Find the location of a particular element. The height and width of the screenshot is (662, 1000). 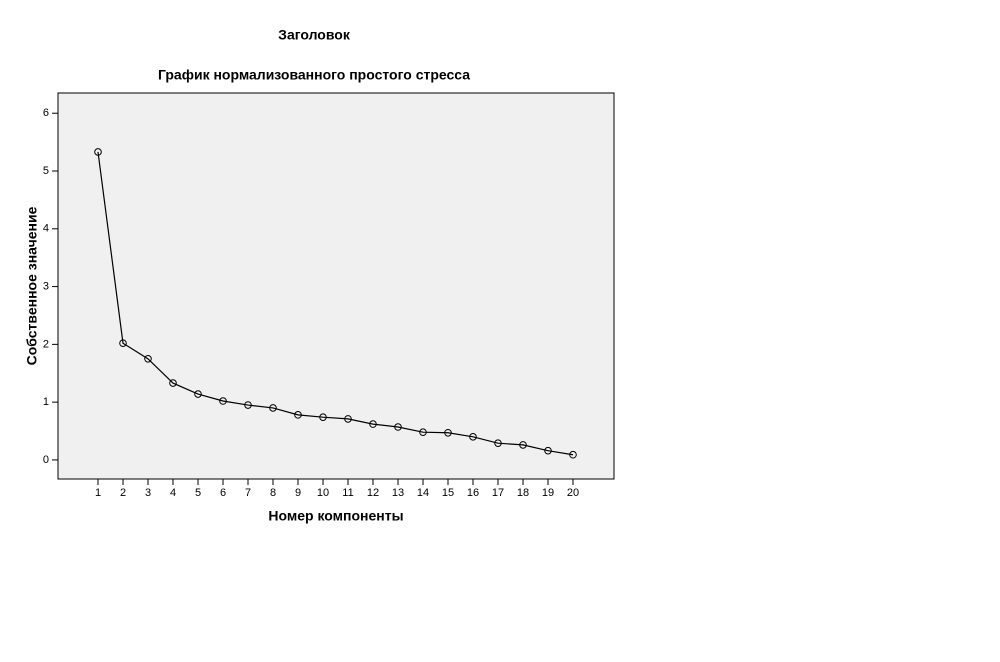

x-tick-label: 11 is located at coordinates (347, 493).